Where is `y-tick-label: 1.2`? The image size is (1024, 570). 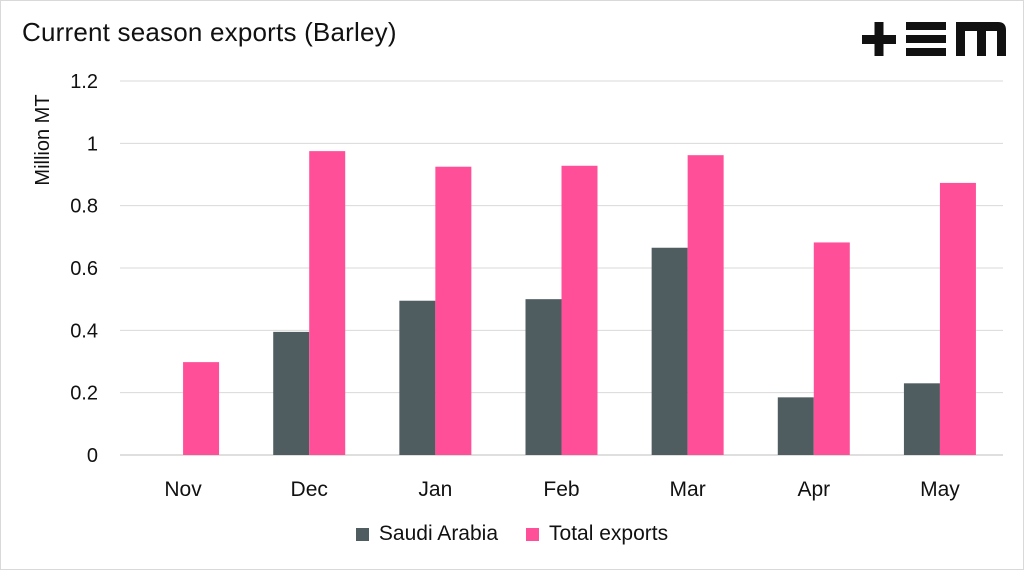
y-tick-label: 1.2 is located at coordinates (84, 82).